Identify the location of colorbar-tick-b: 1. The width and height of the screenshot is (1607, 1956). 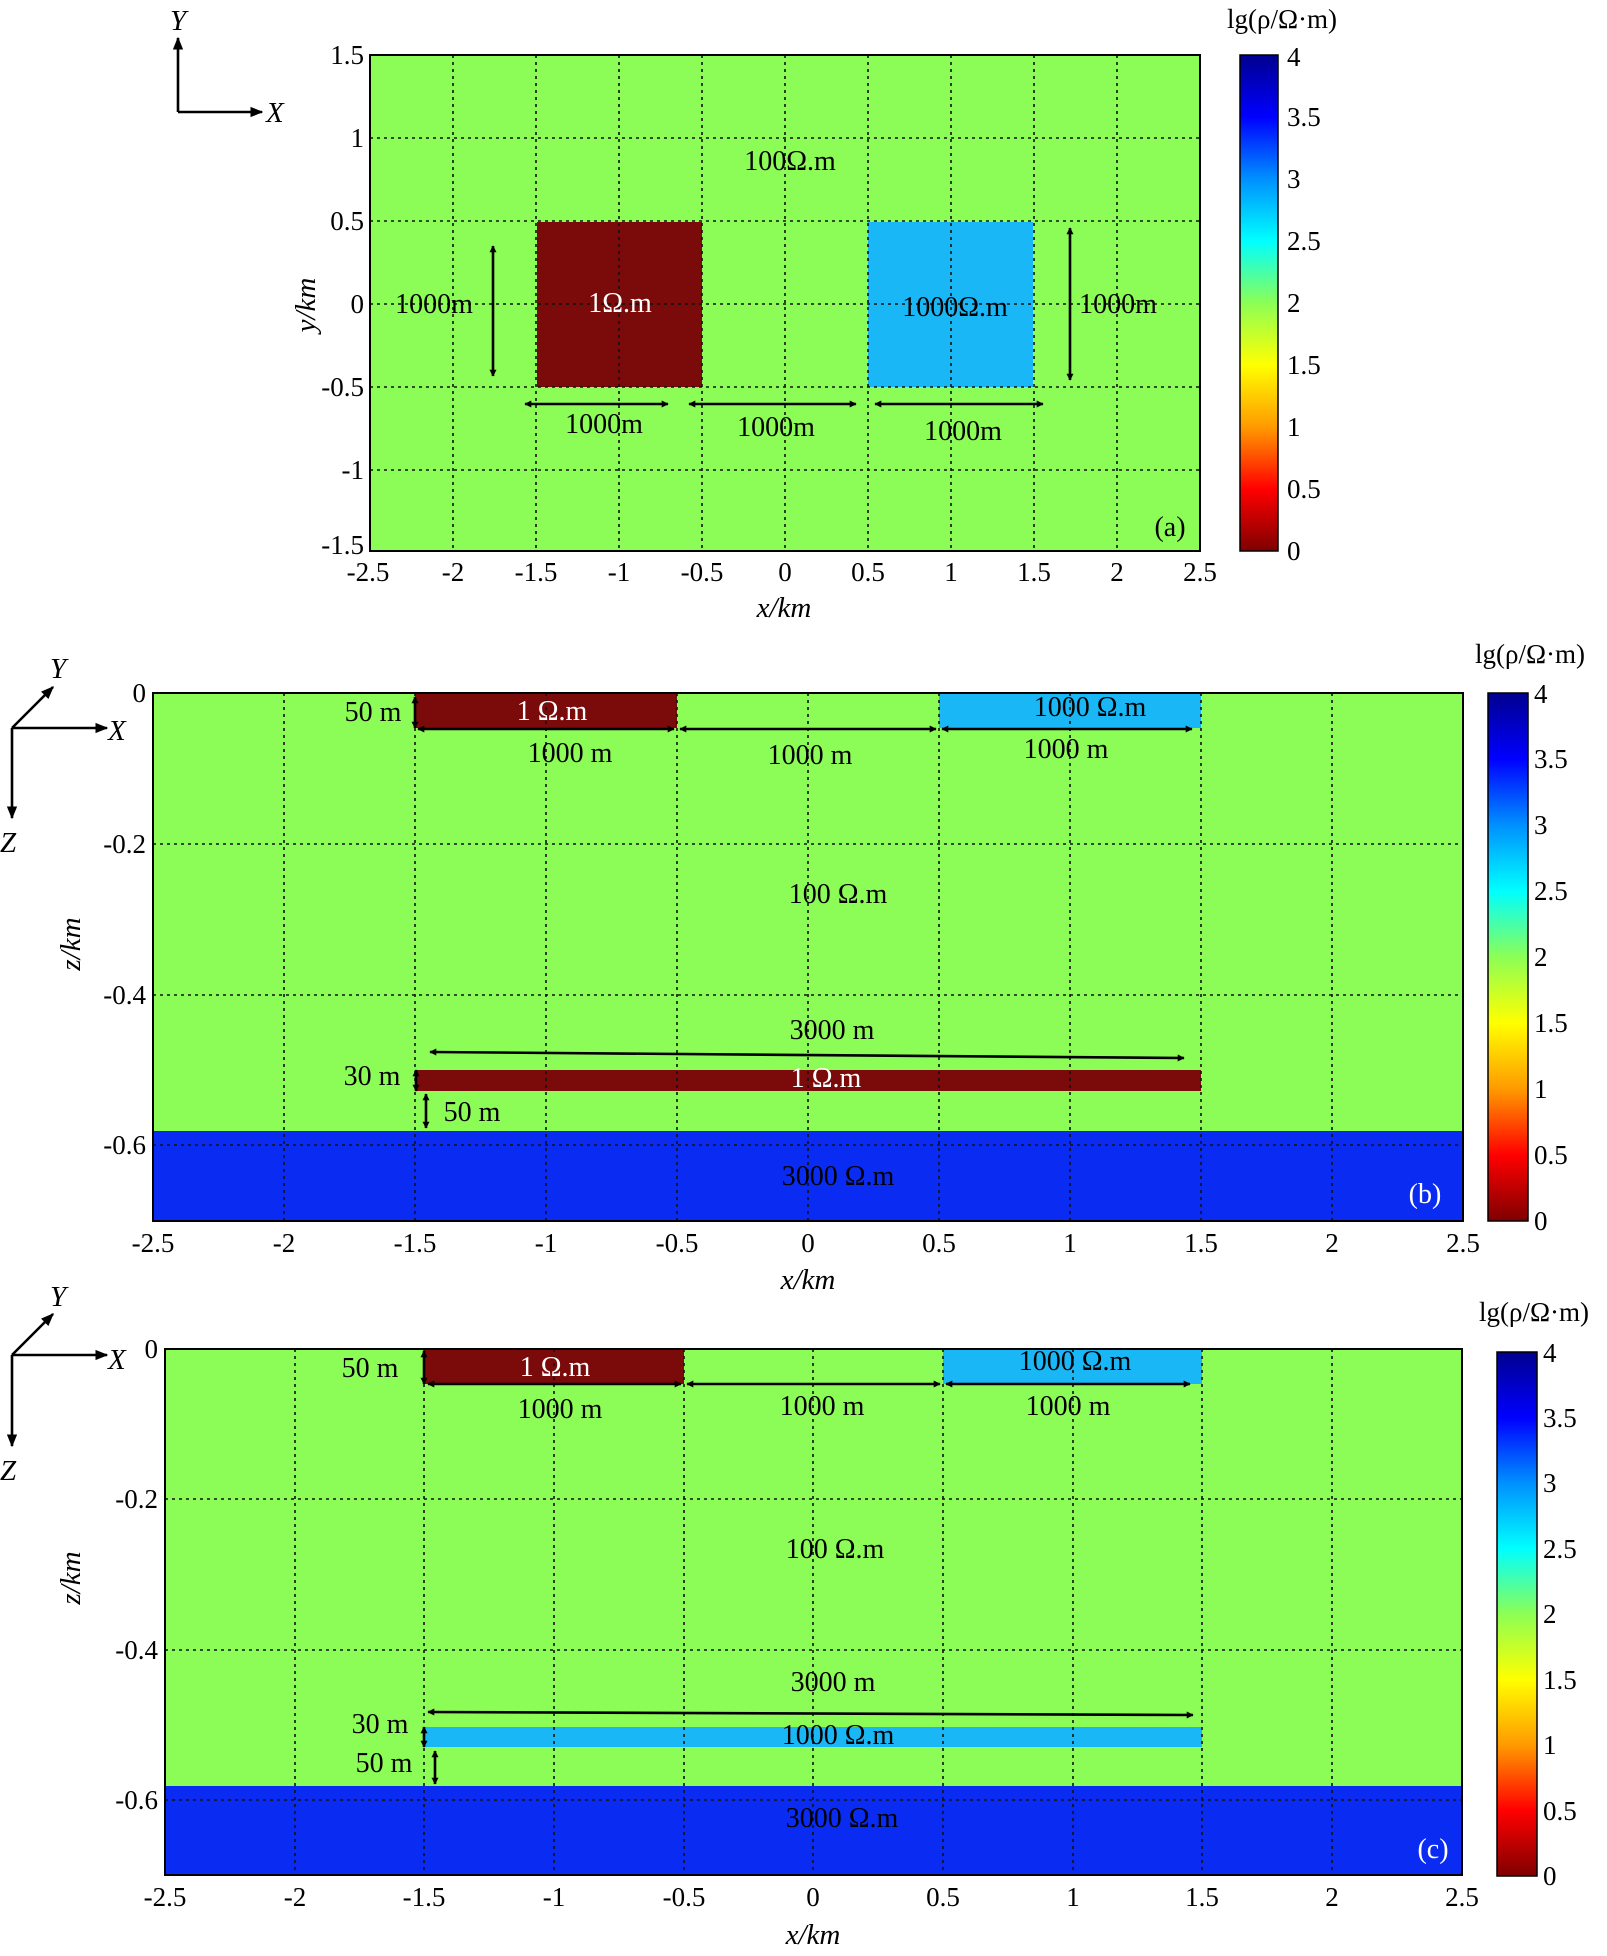
(1541, 1089).